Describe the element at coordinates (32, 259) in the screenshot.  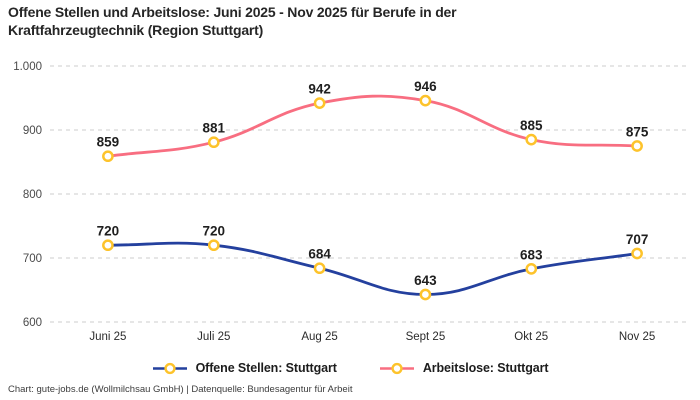
I see `y-axis-tick-label: 700` at that location.